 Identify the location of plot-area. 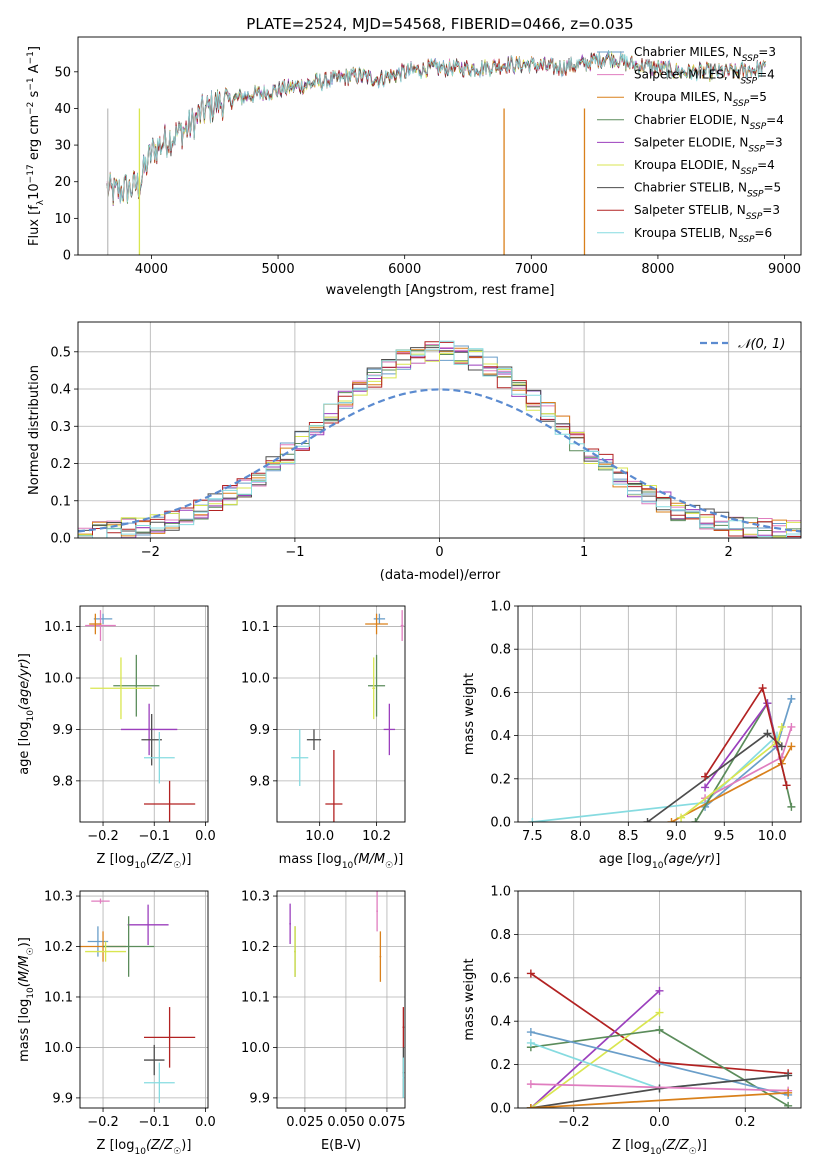
(659, 1038).